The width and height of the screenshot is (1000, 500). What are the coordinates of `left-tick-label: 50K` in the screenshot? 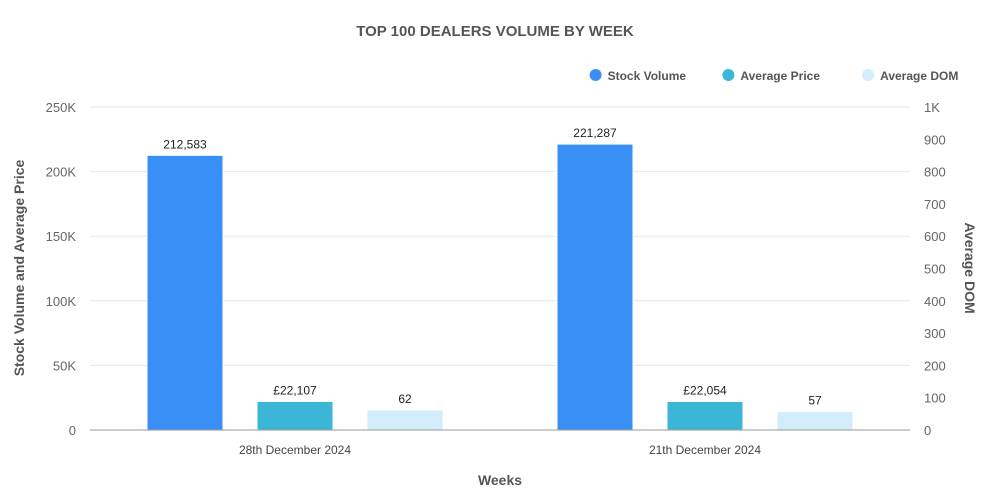 It's located at (64, 365).